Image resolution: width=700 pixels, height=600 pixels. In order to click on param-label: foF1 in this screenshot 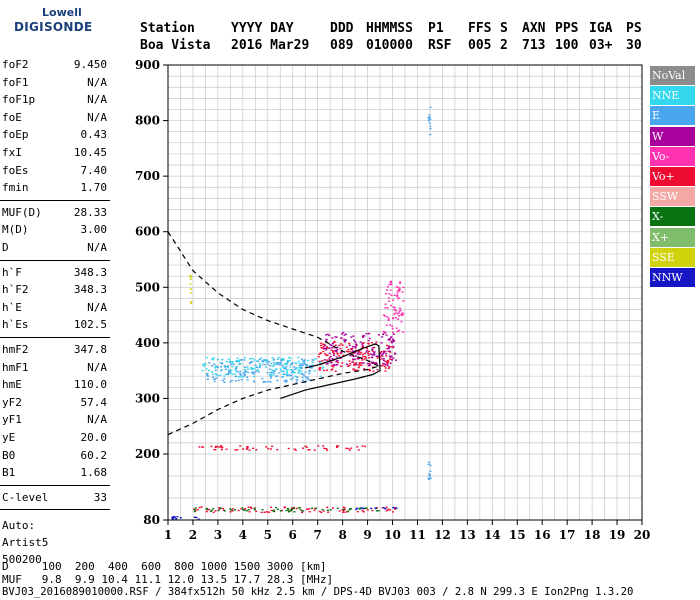, I will do `click(15, 82)`.